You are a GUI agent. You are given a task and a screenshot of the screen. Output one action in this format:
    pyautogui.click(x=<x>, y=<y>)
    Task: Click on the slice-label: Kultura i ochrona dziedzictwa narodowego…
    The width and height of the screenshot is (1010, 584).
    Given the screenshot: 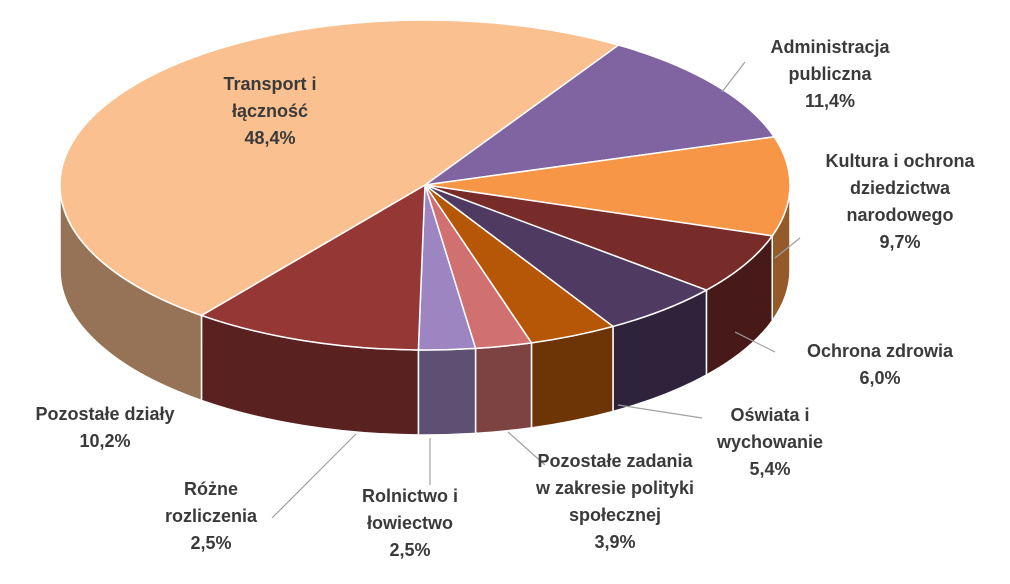 What is the action you would take?
    pyautogui.click(x=900, y=202)
    